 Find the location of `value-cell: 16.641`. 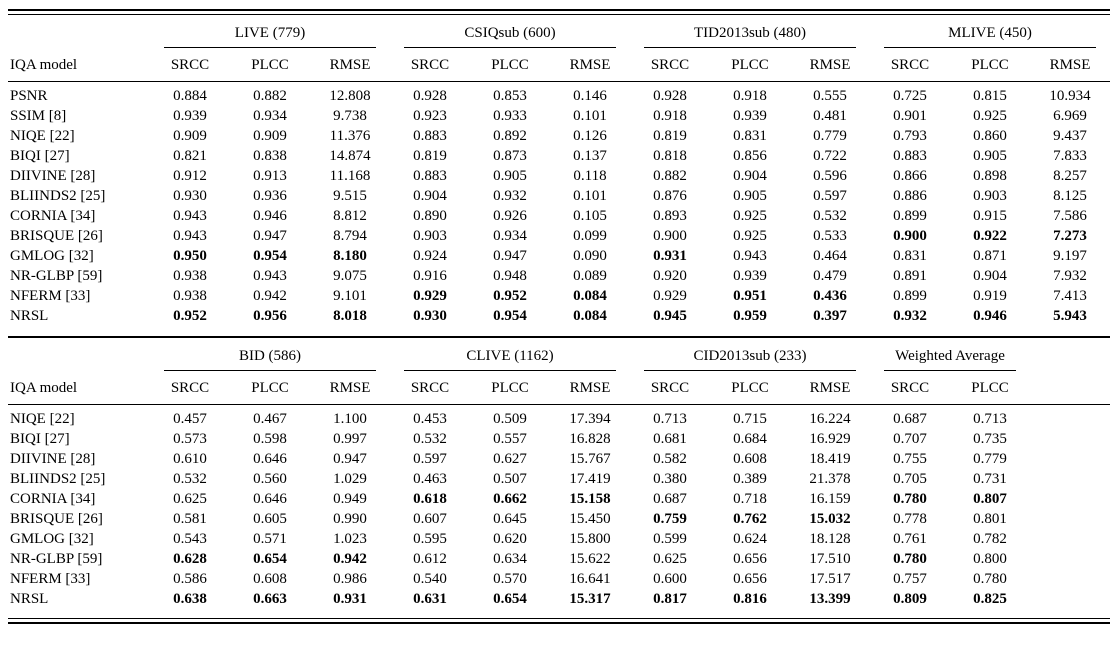

value-cell: 16.641 is located at coordinates (590, 579).